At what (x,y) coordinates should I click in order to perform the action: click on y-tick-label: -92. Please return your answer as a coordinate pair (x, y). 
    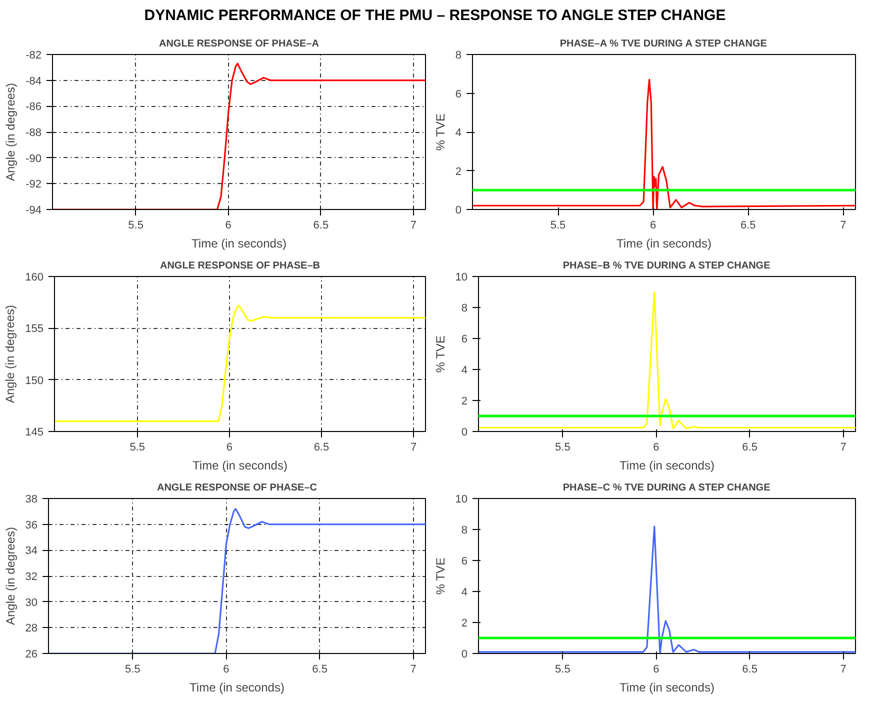
    Looking at the image, I should click on (34, 185).